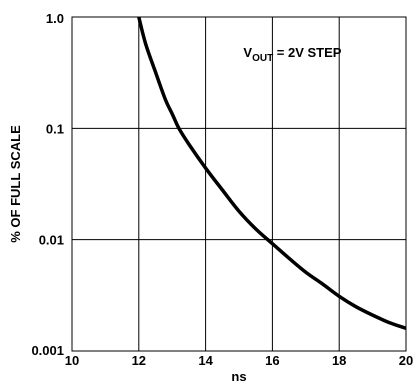 The width and height of the screenshot is (414, 388). Describe the element at coordinates (406, 360) in the screenshot. I see `x-tick-label: 20` at that location.